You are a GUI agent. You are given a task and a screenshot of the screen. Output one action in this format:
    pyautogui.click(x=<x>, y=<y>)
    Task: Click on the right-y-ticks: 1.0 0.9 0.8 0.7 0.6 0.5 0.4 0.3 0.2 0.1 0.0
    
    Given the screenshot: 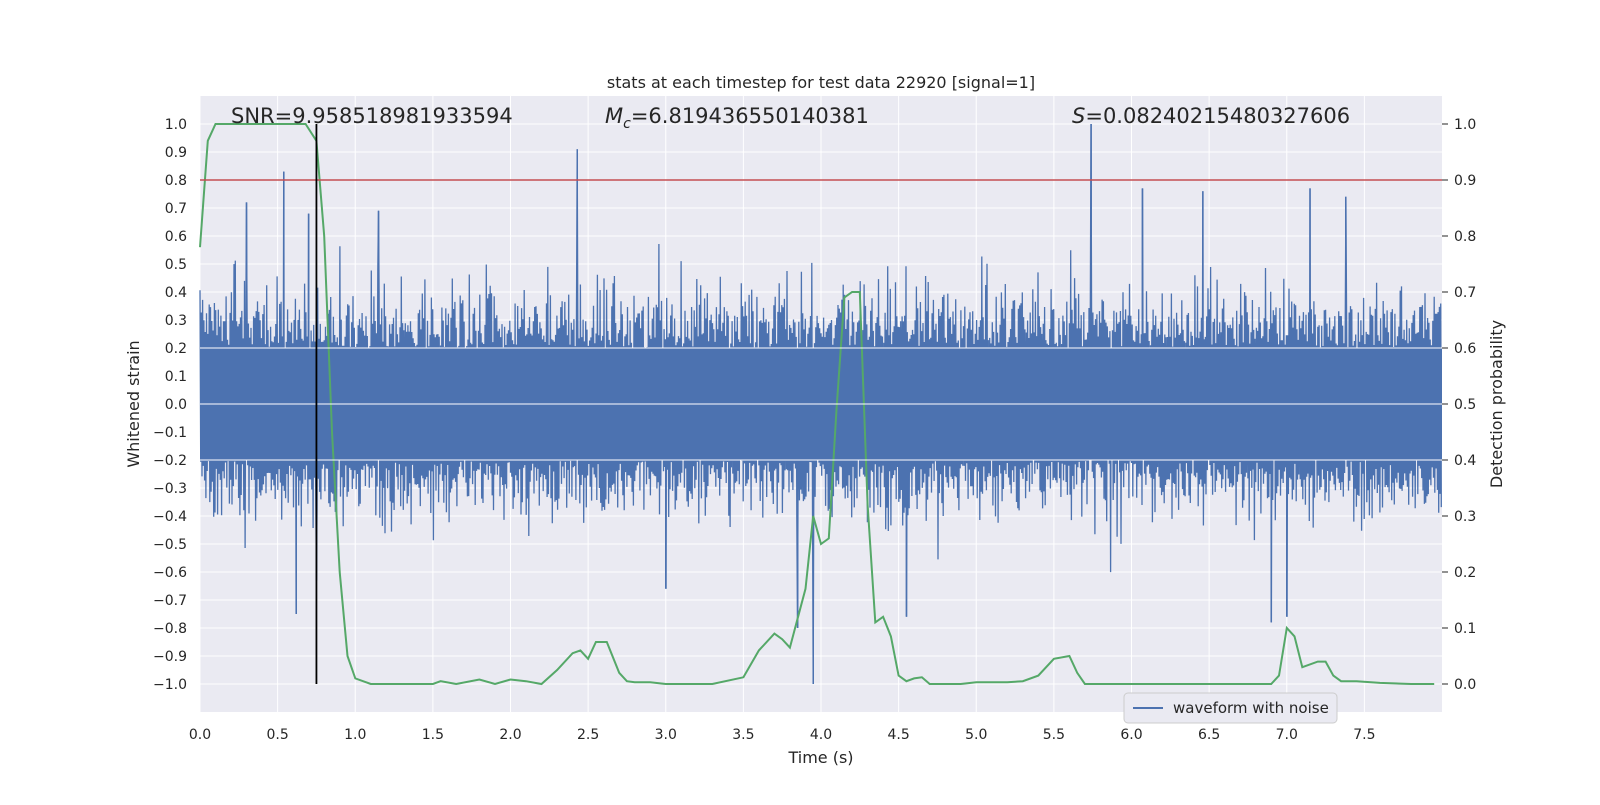 What is the action you would take?
    pyautogui.click(x=1459, y=405)
    